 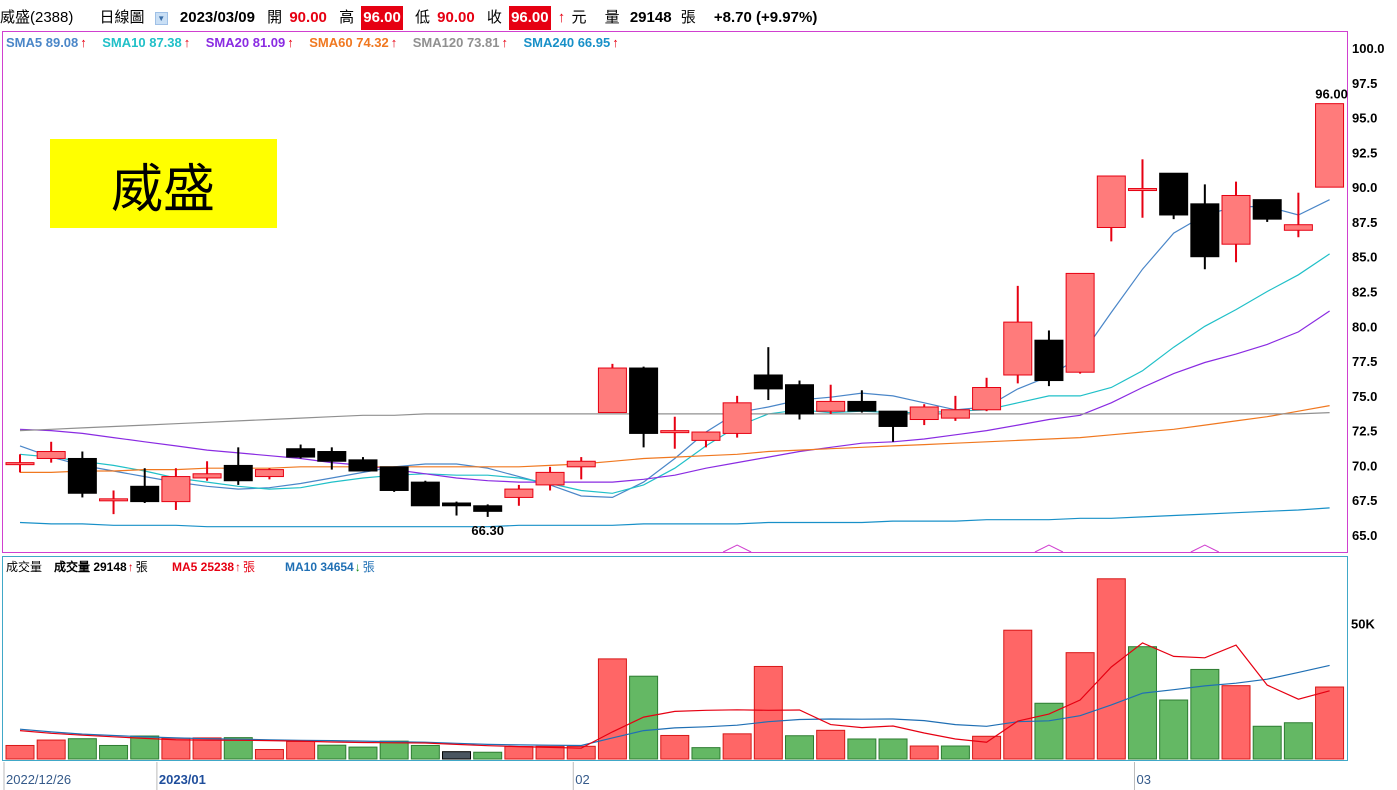 What do you see at coordinates (142, 42) in the screenshot?
I see `ma-legend-label: SMA10 87.38` at bounding box center [142, 42].